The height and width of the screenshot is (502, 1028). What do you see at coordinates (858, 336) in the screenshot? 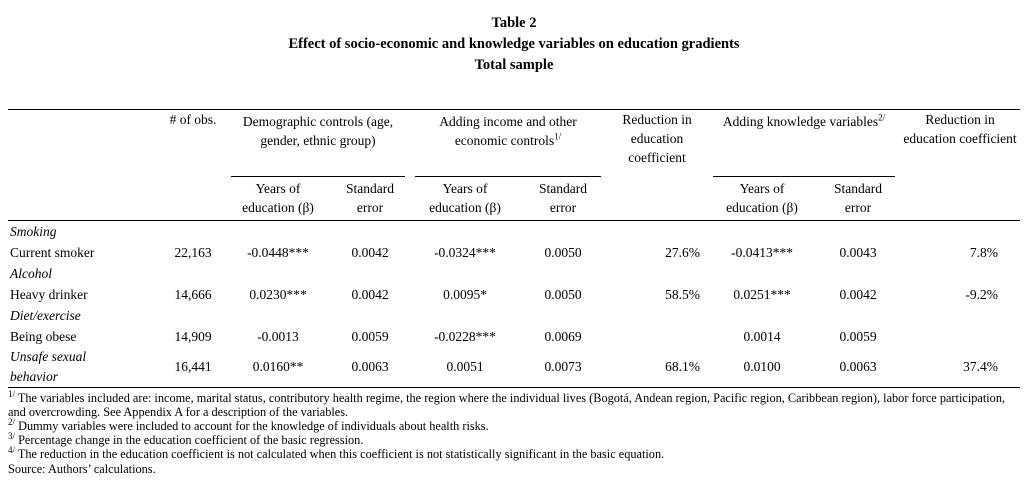
I see `cell-se-knowledge: 0.0059` at bounding box center [858, 336].